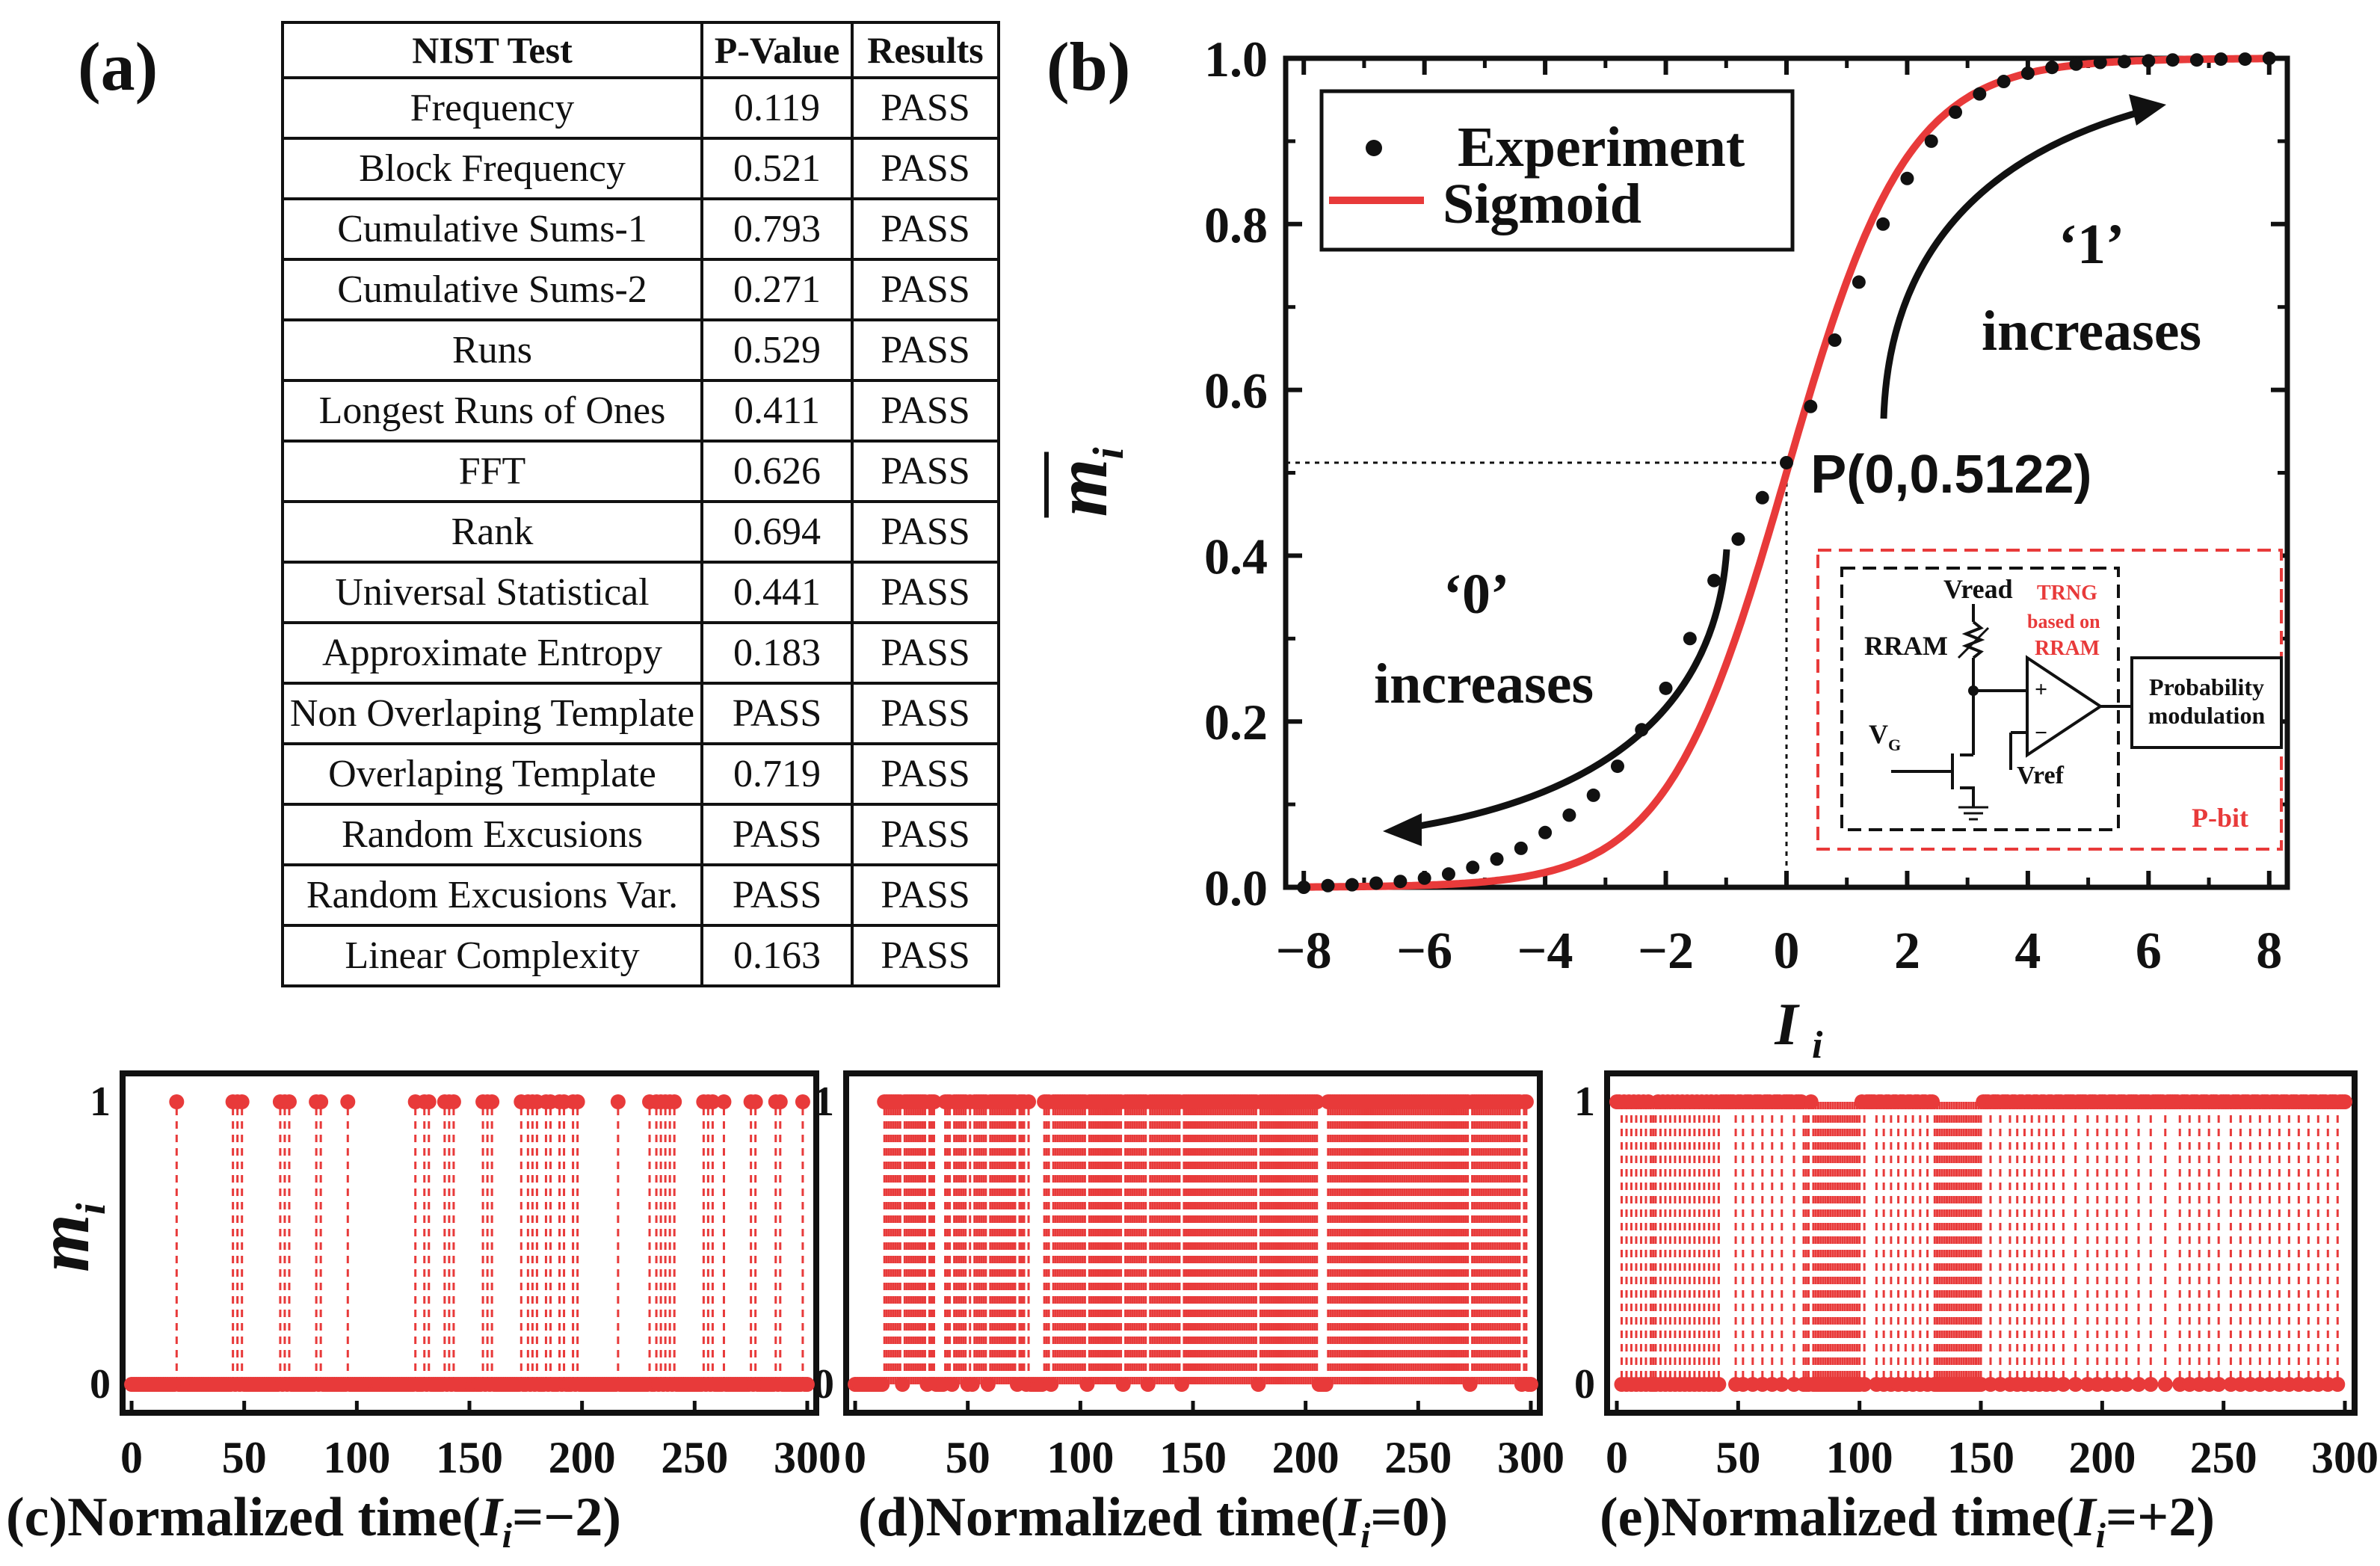 The image size is (2380, 1566). I want to click on inset-prob-2: modulation, so click(2207, 715).